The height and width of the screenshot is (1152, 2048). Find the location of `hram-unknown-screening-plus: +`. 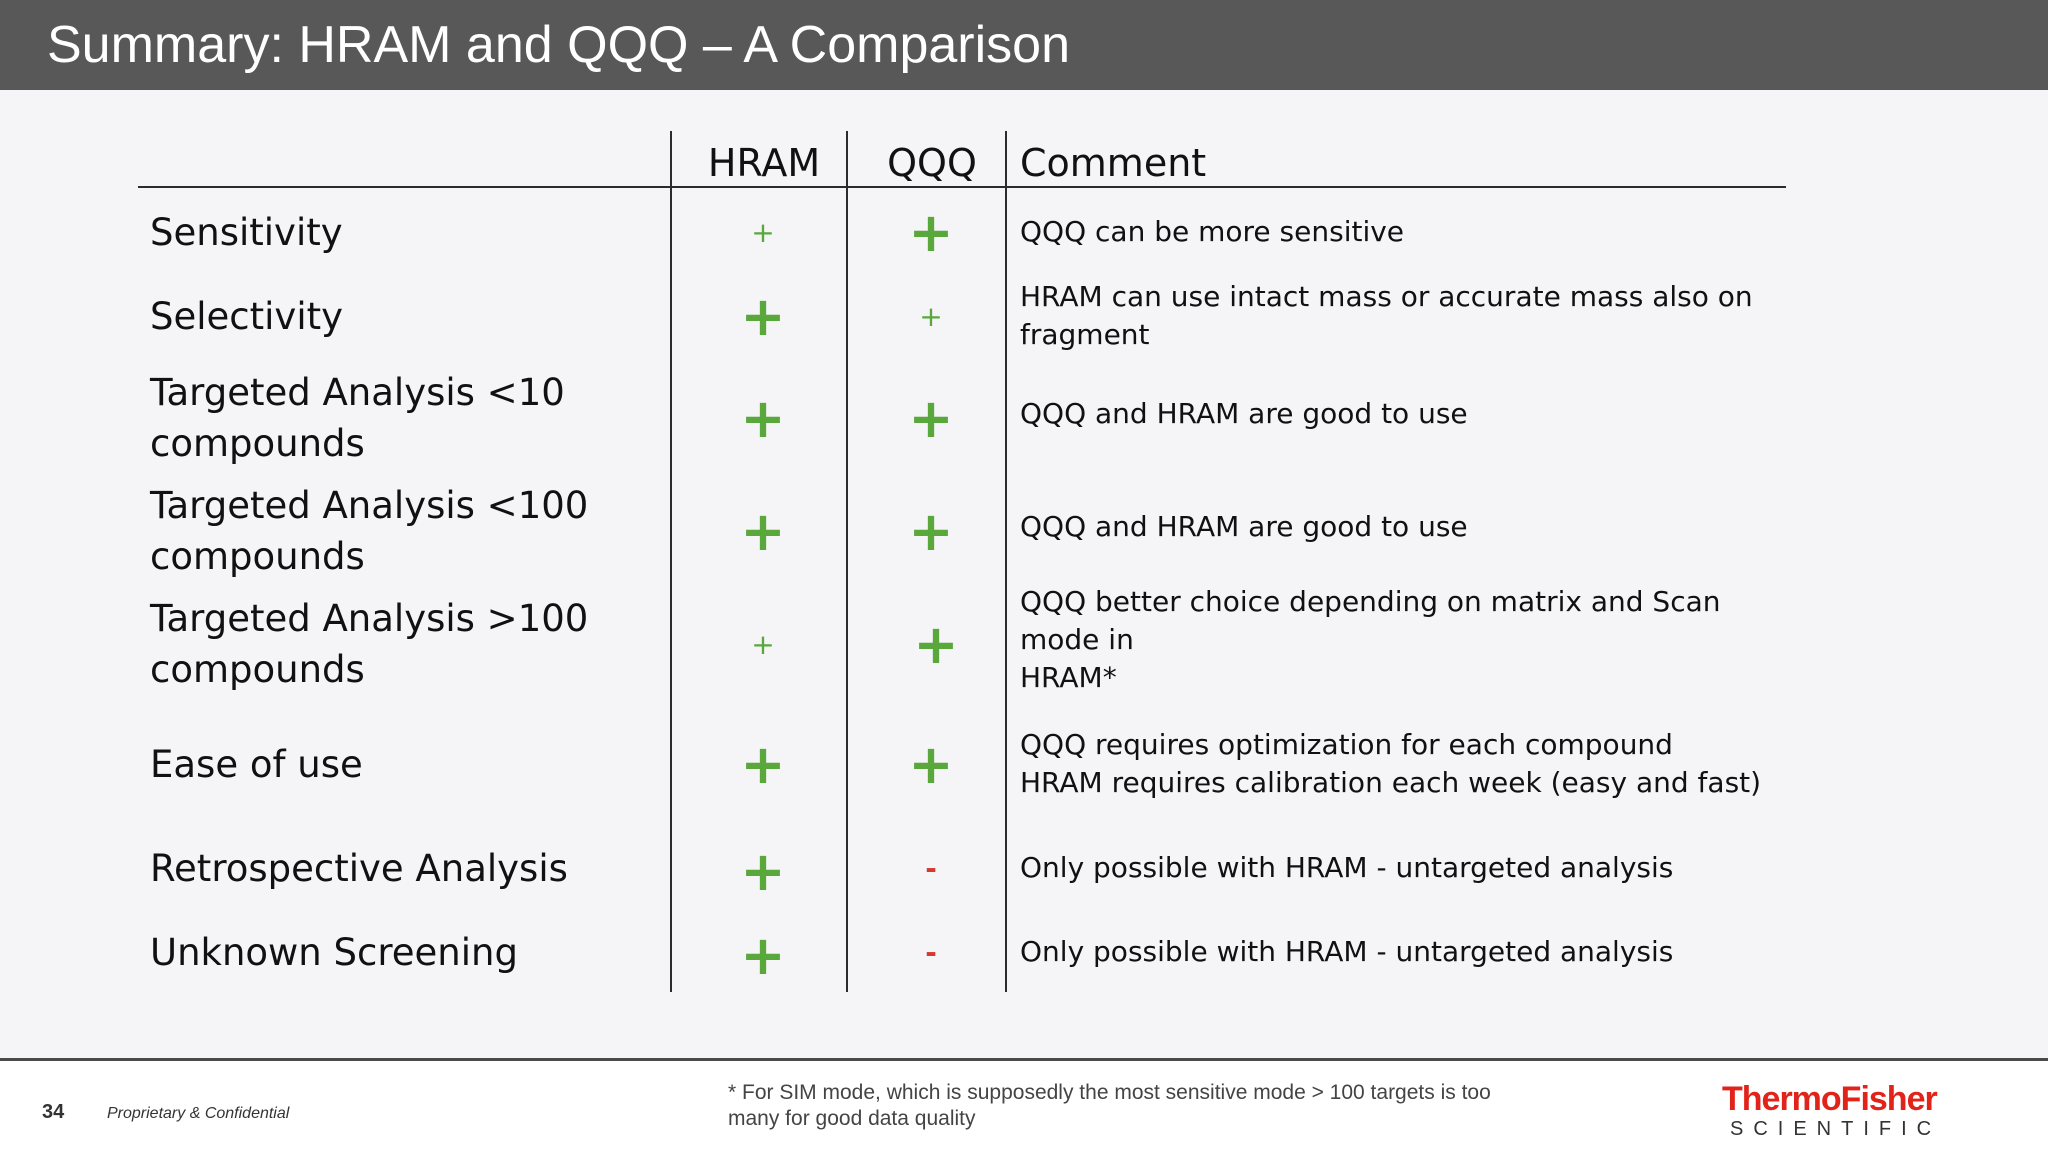

hram-unknown-screening-plus: + is located at coordinates (763, 955).